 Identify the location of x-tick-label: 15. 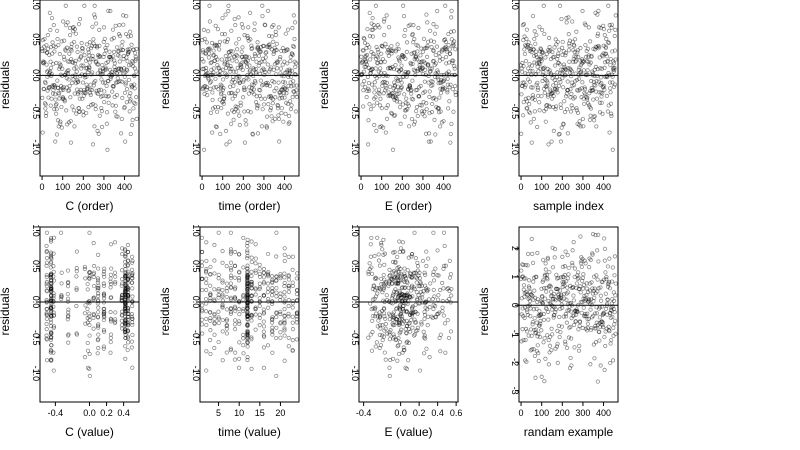
(260, 413).